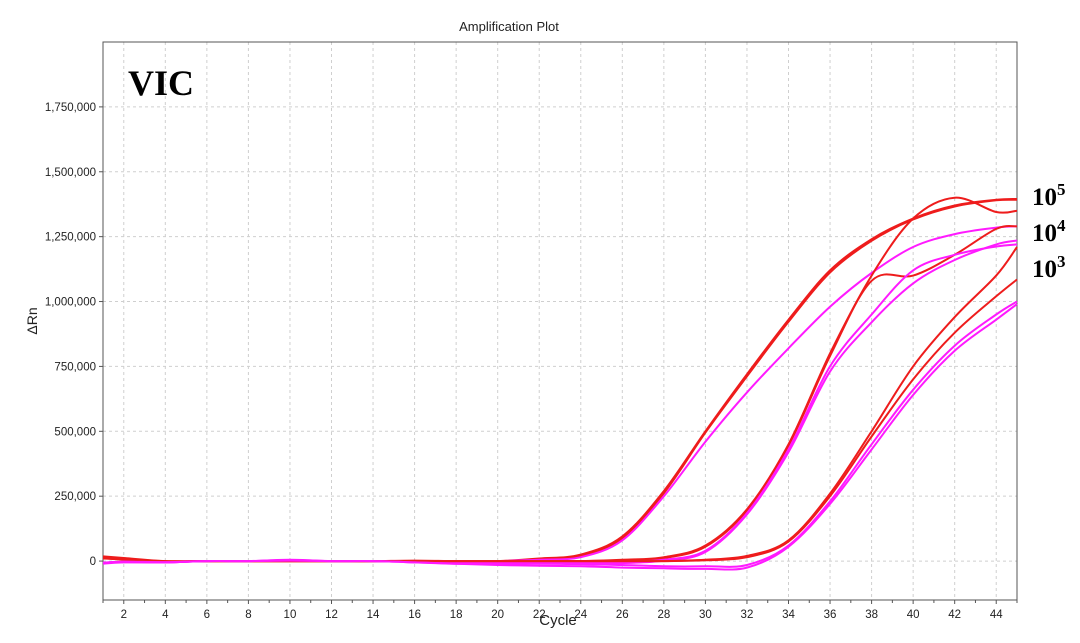  I want to click on x-tick-label: 10, so click(290, 615).